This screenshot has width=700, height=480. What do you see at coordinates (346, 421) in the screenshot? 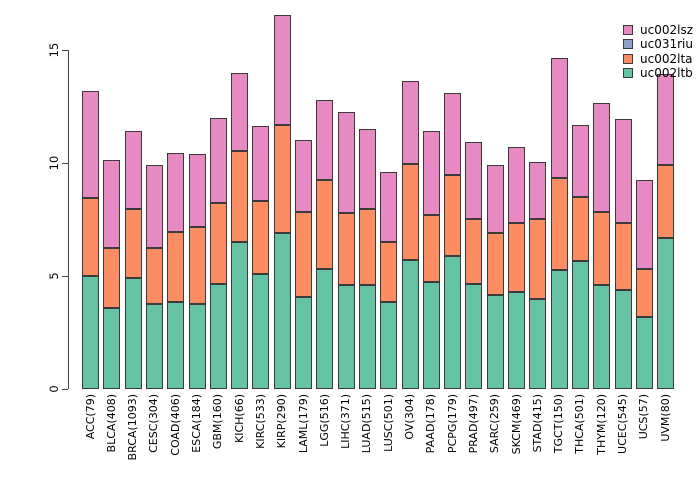
I see `x-axis-label-lihc: LIHC(371)` at bounding box center [346, 421].